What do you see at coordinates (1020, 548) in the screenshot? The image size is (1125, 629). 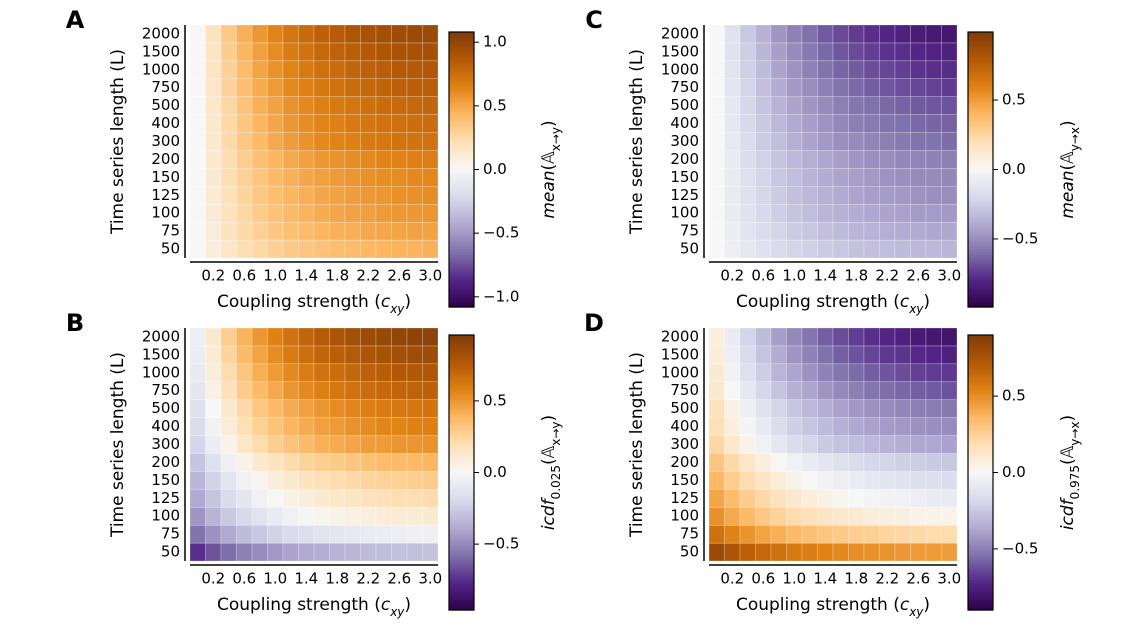 I see `colorbar-tick-label: −0.5` at bounding box center [1020, 548].